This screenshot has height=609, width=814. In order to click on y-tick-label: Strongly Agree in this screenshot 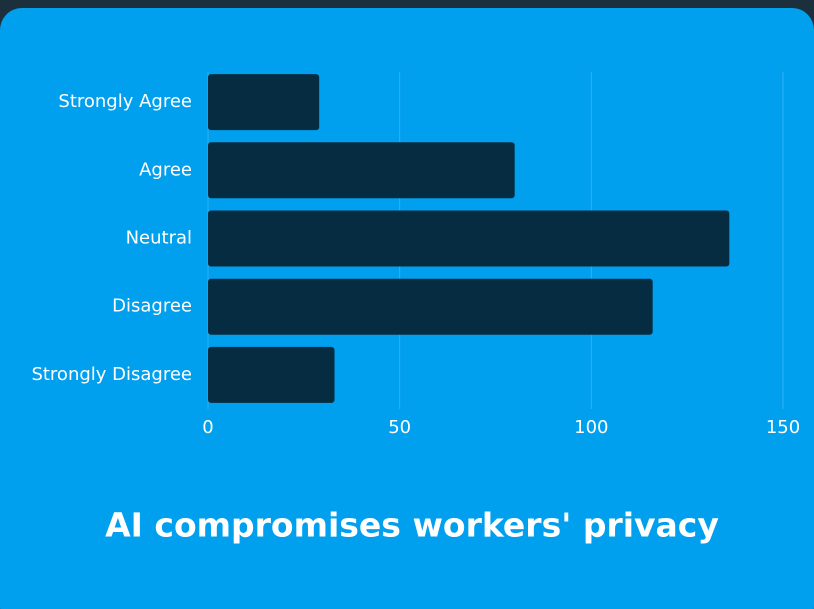, I will do `click(125, 101)`.